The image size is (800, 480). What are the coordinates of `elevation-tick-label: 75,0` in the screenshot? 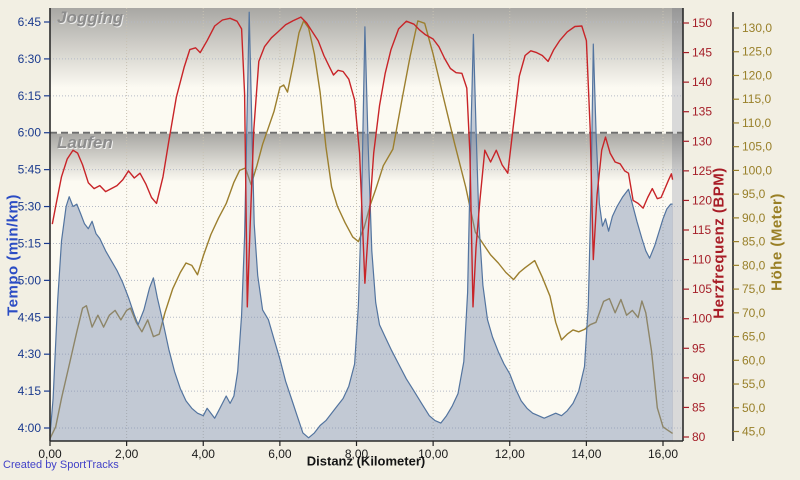 It's located at (754, 289).